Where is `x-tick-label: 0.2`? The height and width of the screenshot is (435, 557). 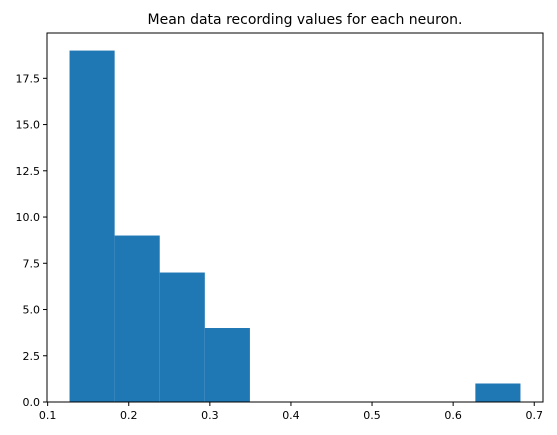
x-tick-label: 0.2 is located at coordinates (129, 415).